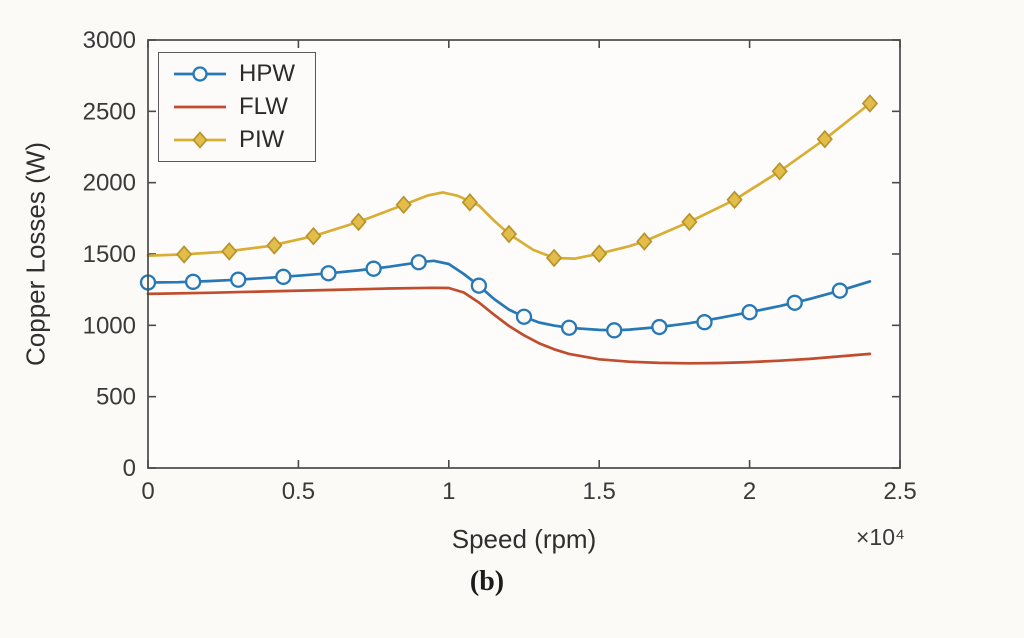 Image resolution: width=1024 pixels, height=638 pixels. Describe the element at coordinates (263, 106) in the screenshot. I see `legend-label-flw: FLW` at that location.